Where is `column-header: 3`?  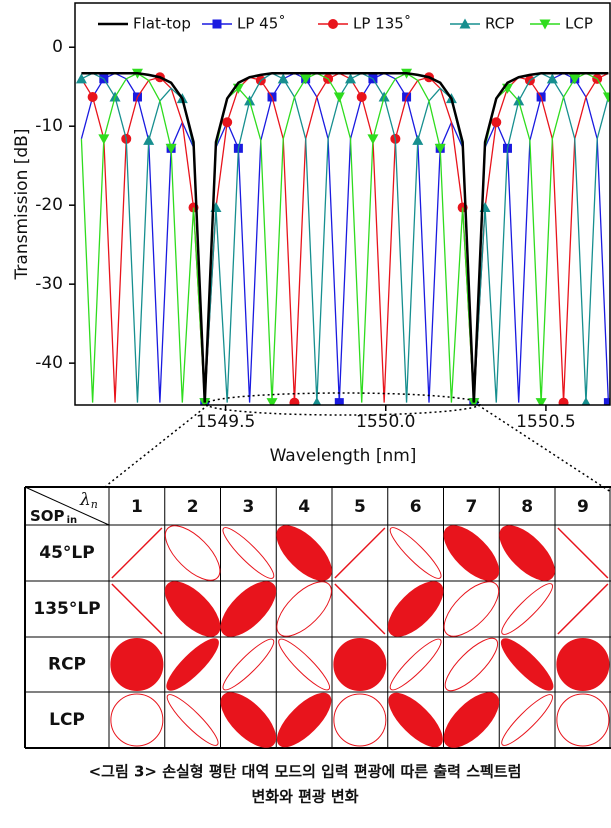 column-header: 3 is located at coordinates (248, 507).